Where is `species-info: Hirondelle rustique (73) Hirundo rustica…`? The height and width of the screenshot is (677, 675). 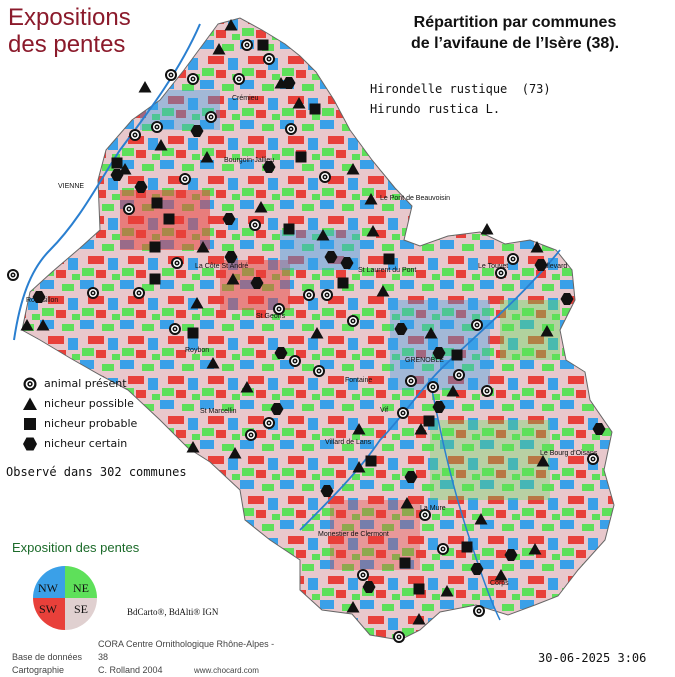 species-info: Hirondelle rustique (73) Hirundo rustica… is located at coordinates (460, 99).